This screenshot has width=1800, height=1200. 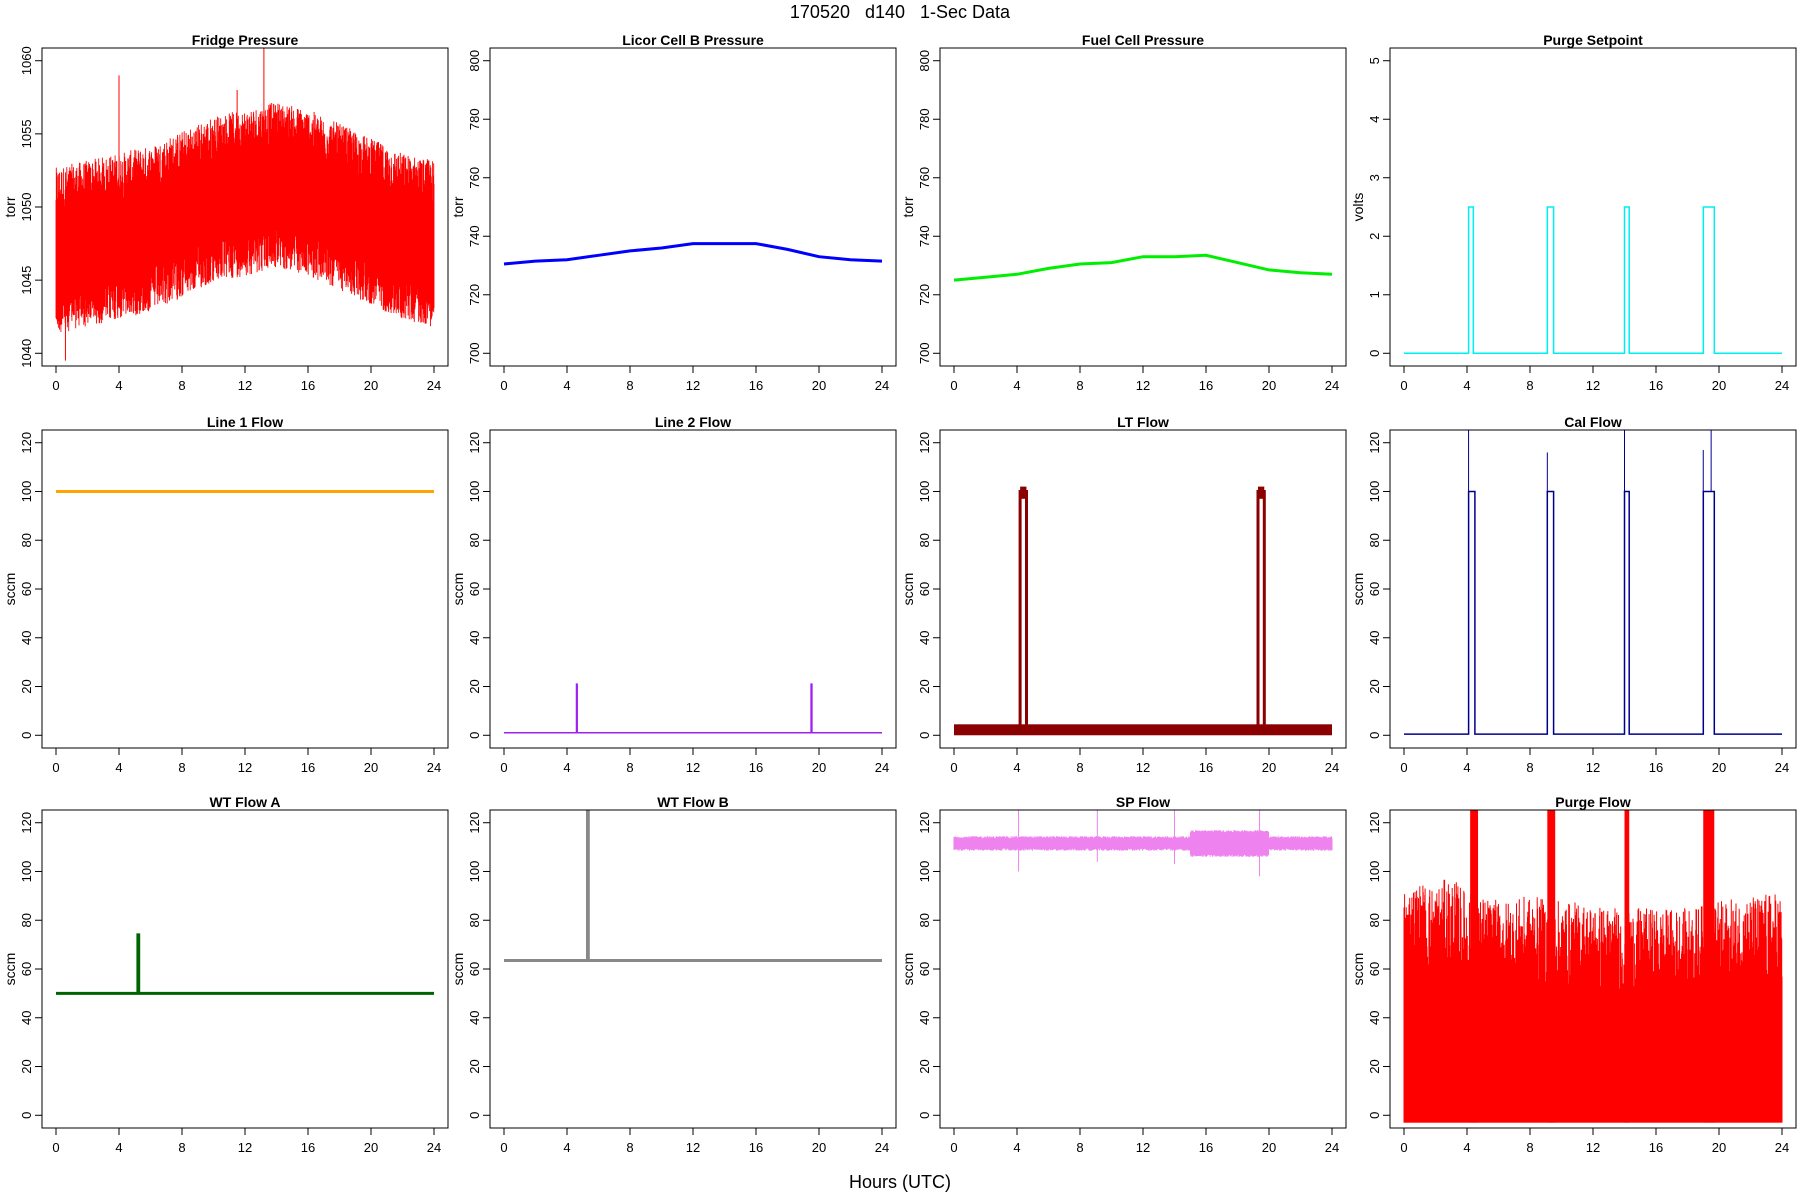 I want to click on y-tick-label: 2, so click(x=1374, y=236).